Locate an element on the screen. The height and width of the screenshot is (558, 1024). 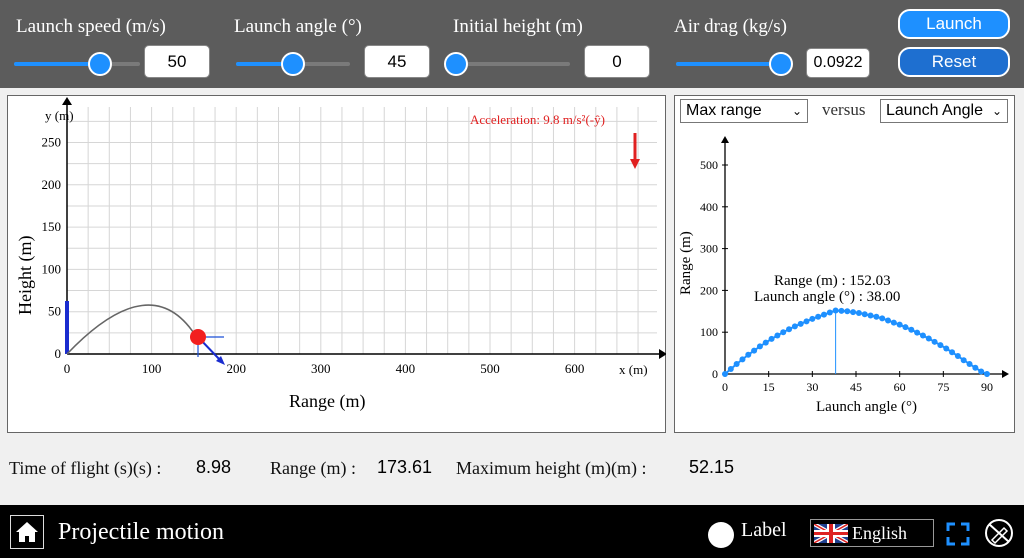
y-end-label: y (m) is located at coordinates (59, 115).